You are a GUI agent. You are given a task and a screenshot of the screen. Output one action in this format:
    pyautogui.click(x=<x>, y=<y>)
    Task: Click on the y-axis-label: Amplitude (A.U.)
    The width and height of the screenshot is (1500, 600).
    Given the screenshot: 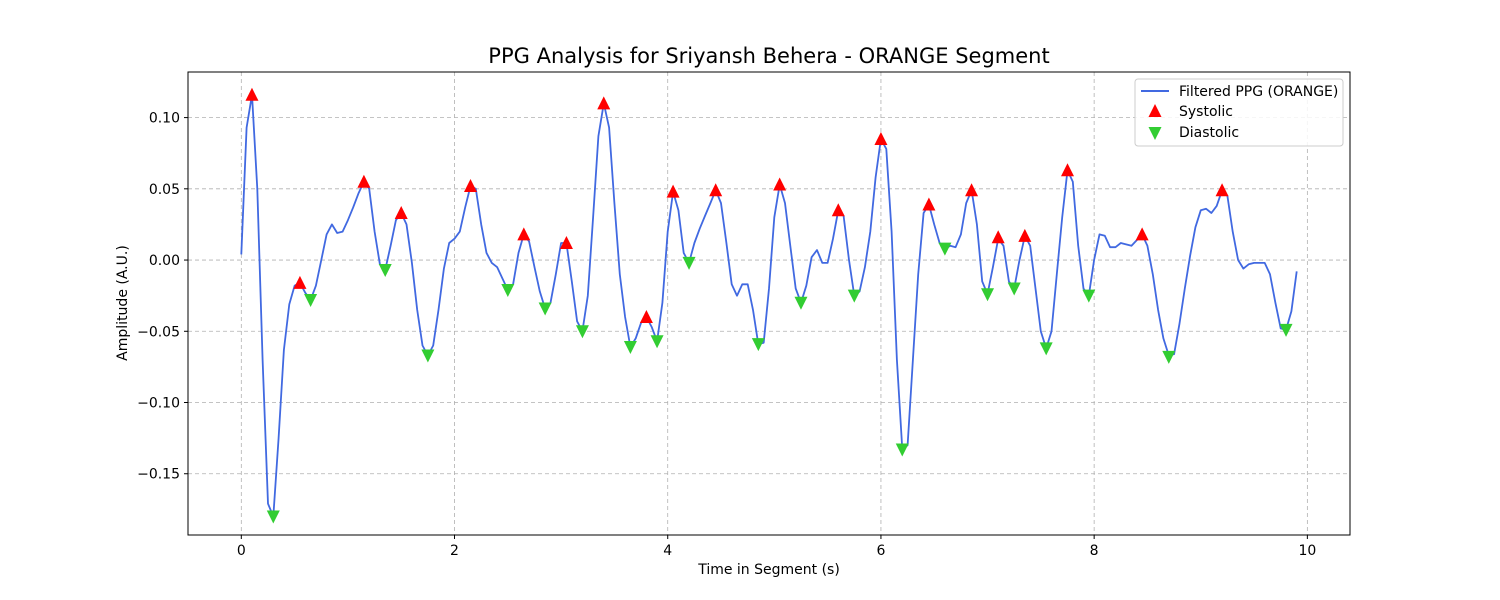 What is the action you would take?
    pyautogui.click(x=123, y=303)
    